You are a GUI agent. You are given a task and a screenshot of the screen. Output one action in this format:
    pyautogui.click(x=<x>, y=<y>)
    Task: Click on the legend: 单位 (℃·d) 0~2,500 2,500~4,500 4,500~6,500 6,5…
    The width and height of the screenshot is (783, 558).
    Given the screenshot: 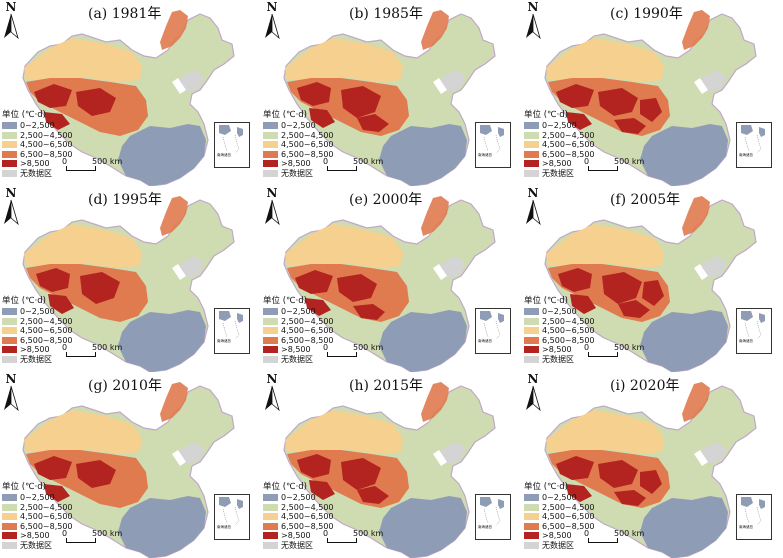 What is the action you would take?
    pyautogui.click(x=37, y=143)
    